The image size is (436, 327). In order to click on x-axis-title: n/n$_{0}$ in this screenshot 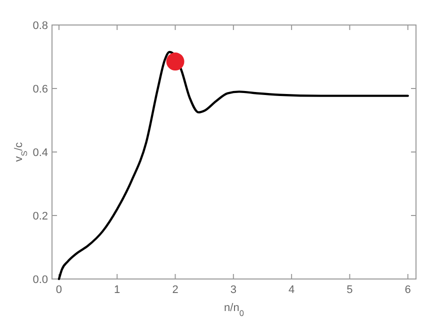, I will do `click(234, 310)`.